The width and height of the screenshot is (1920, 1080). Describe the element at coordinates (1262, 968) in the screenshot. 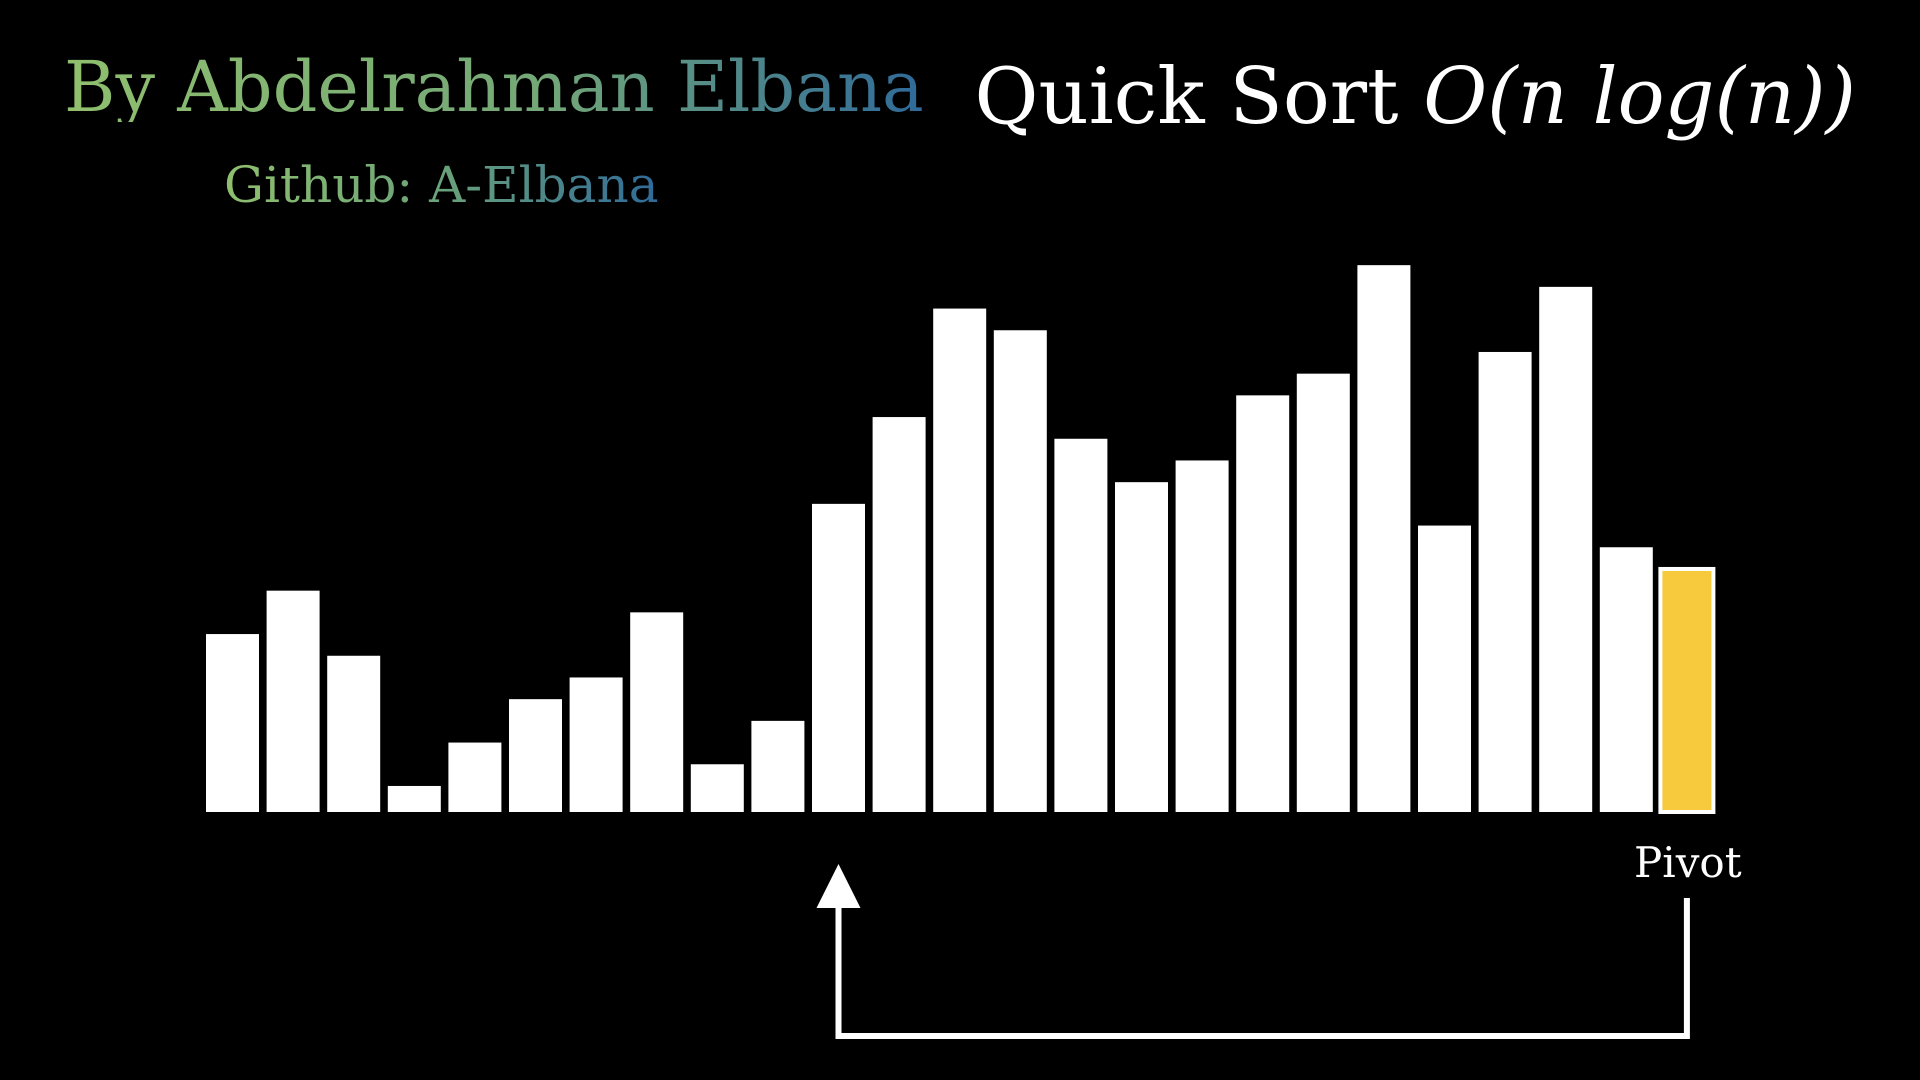

I see `pivot-arrow-line` at that location.